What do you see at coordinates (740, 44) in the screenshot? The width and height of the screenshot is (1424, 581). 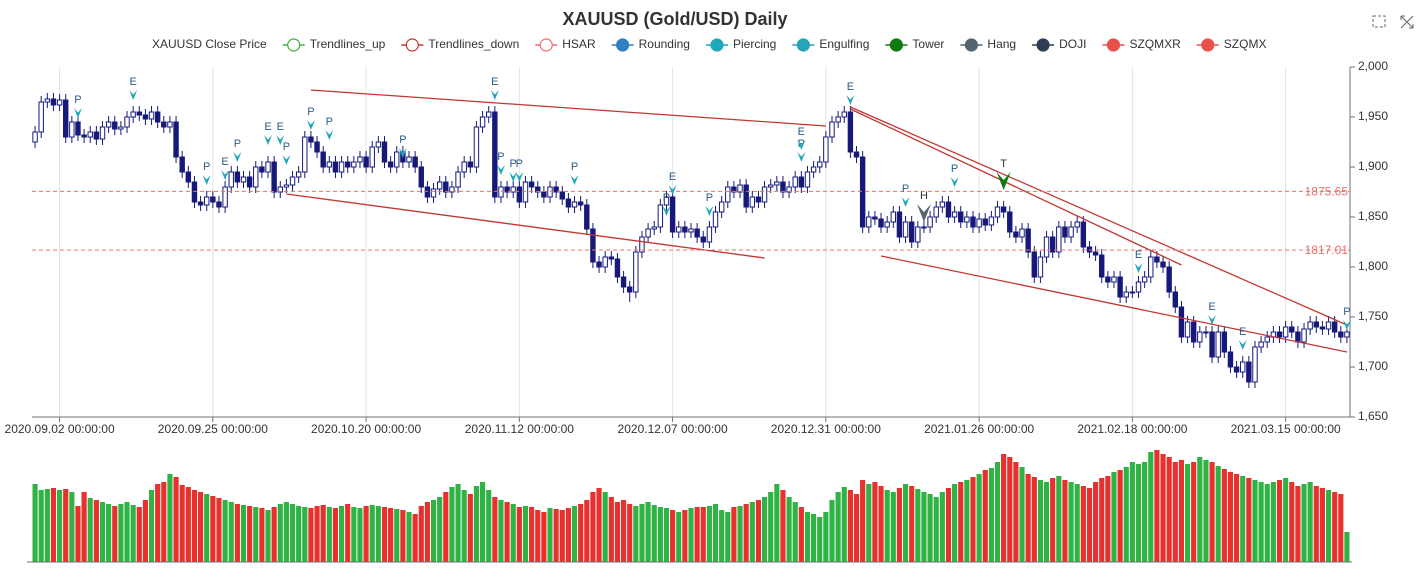 I see `legend-item: Piercing` at bounding box center [740, 44].